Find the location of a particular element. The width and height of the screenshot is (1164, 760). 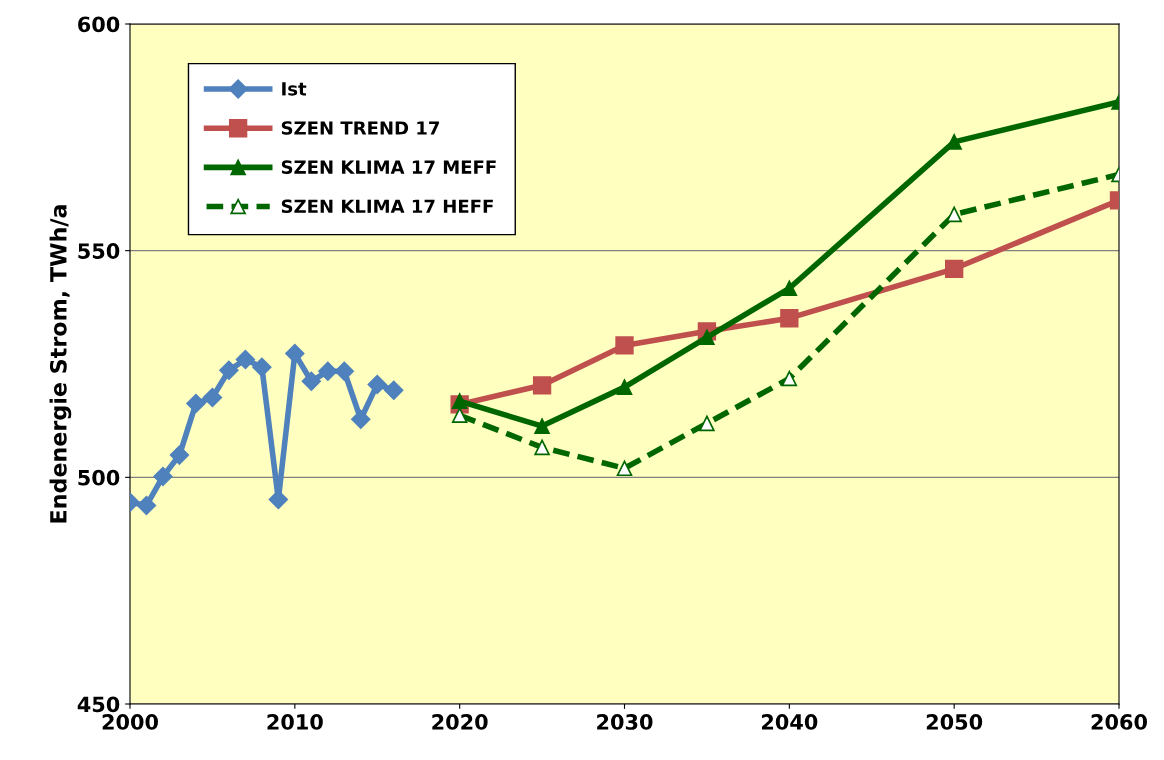

x-tick-label: 2000 is located at coordinates (130, 722).